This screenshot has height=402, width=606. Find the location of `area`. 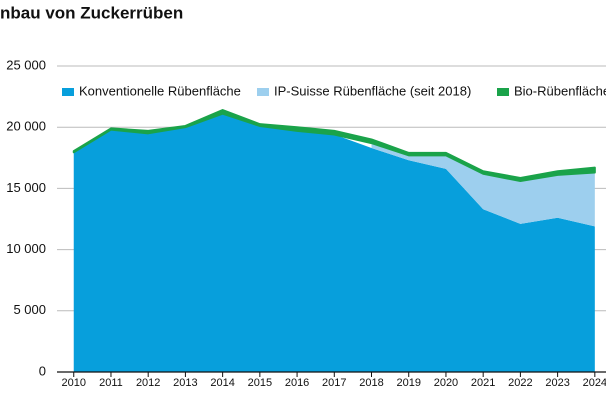

area is located at coordinates (483, 185).